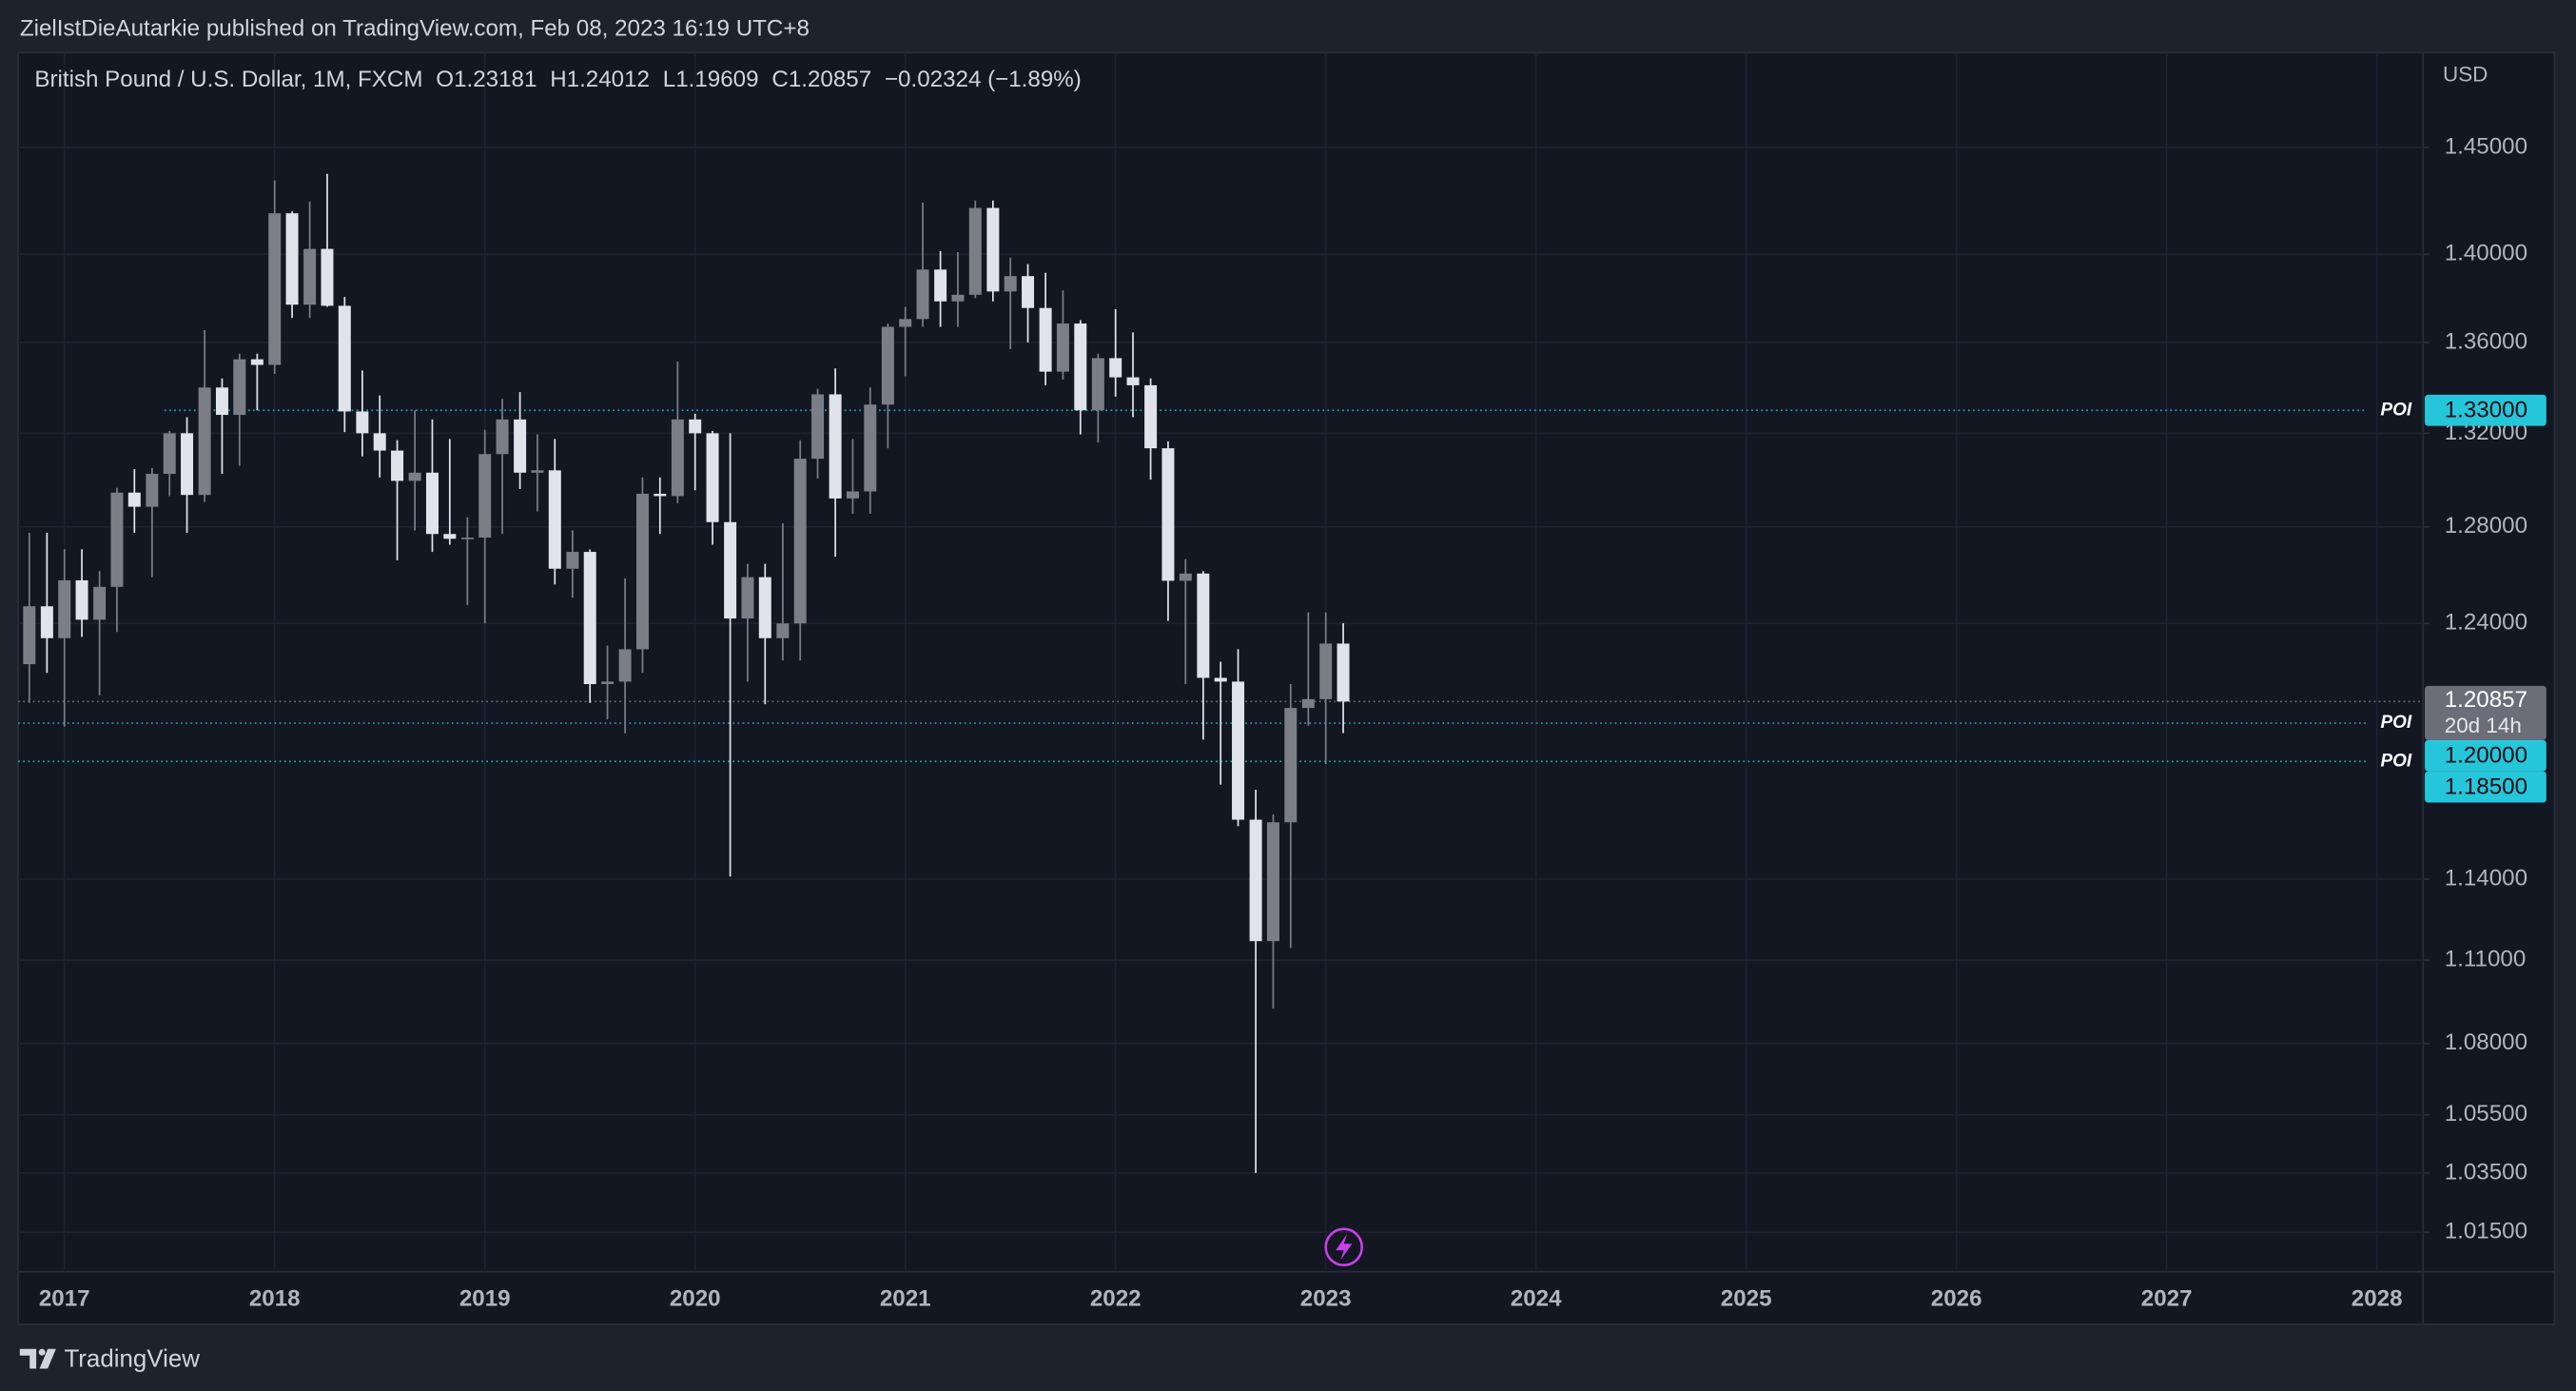  I want to click on y-tick-label: 1.03500, so click(2486, 1172).